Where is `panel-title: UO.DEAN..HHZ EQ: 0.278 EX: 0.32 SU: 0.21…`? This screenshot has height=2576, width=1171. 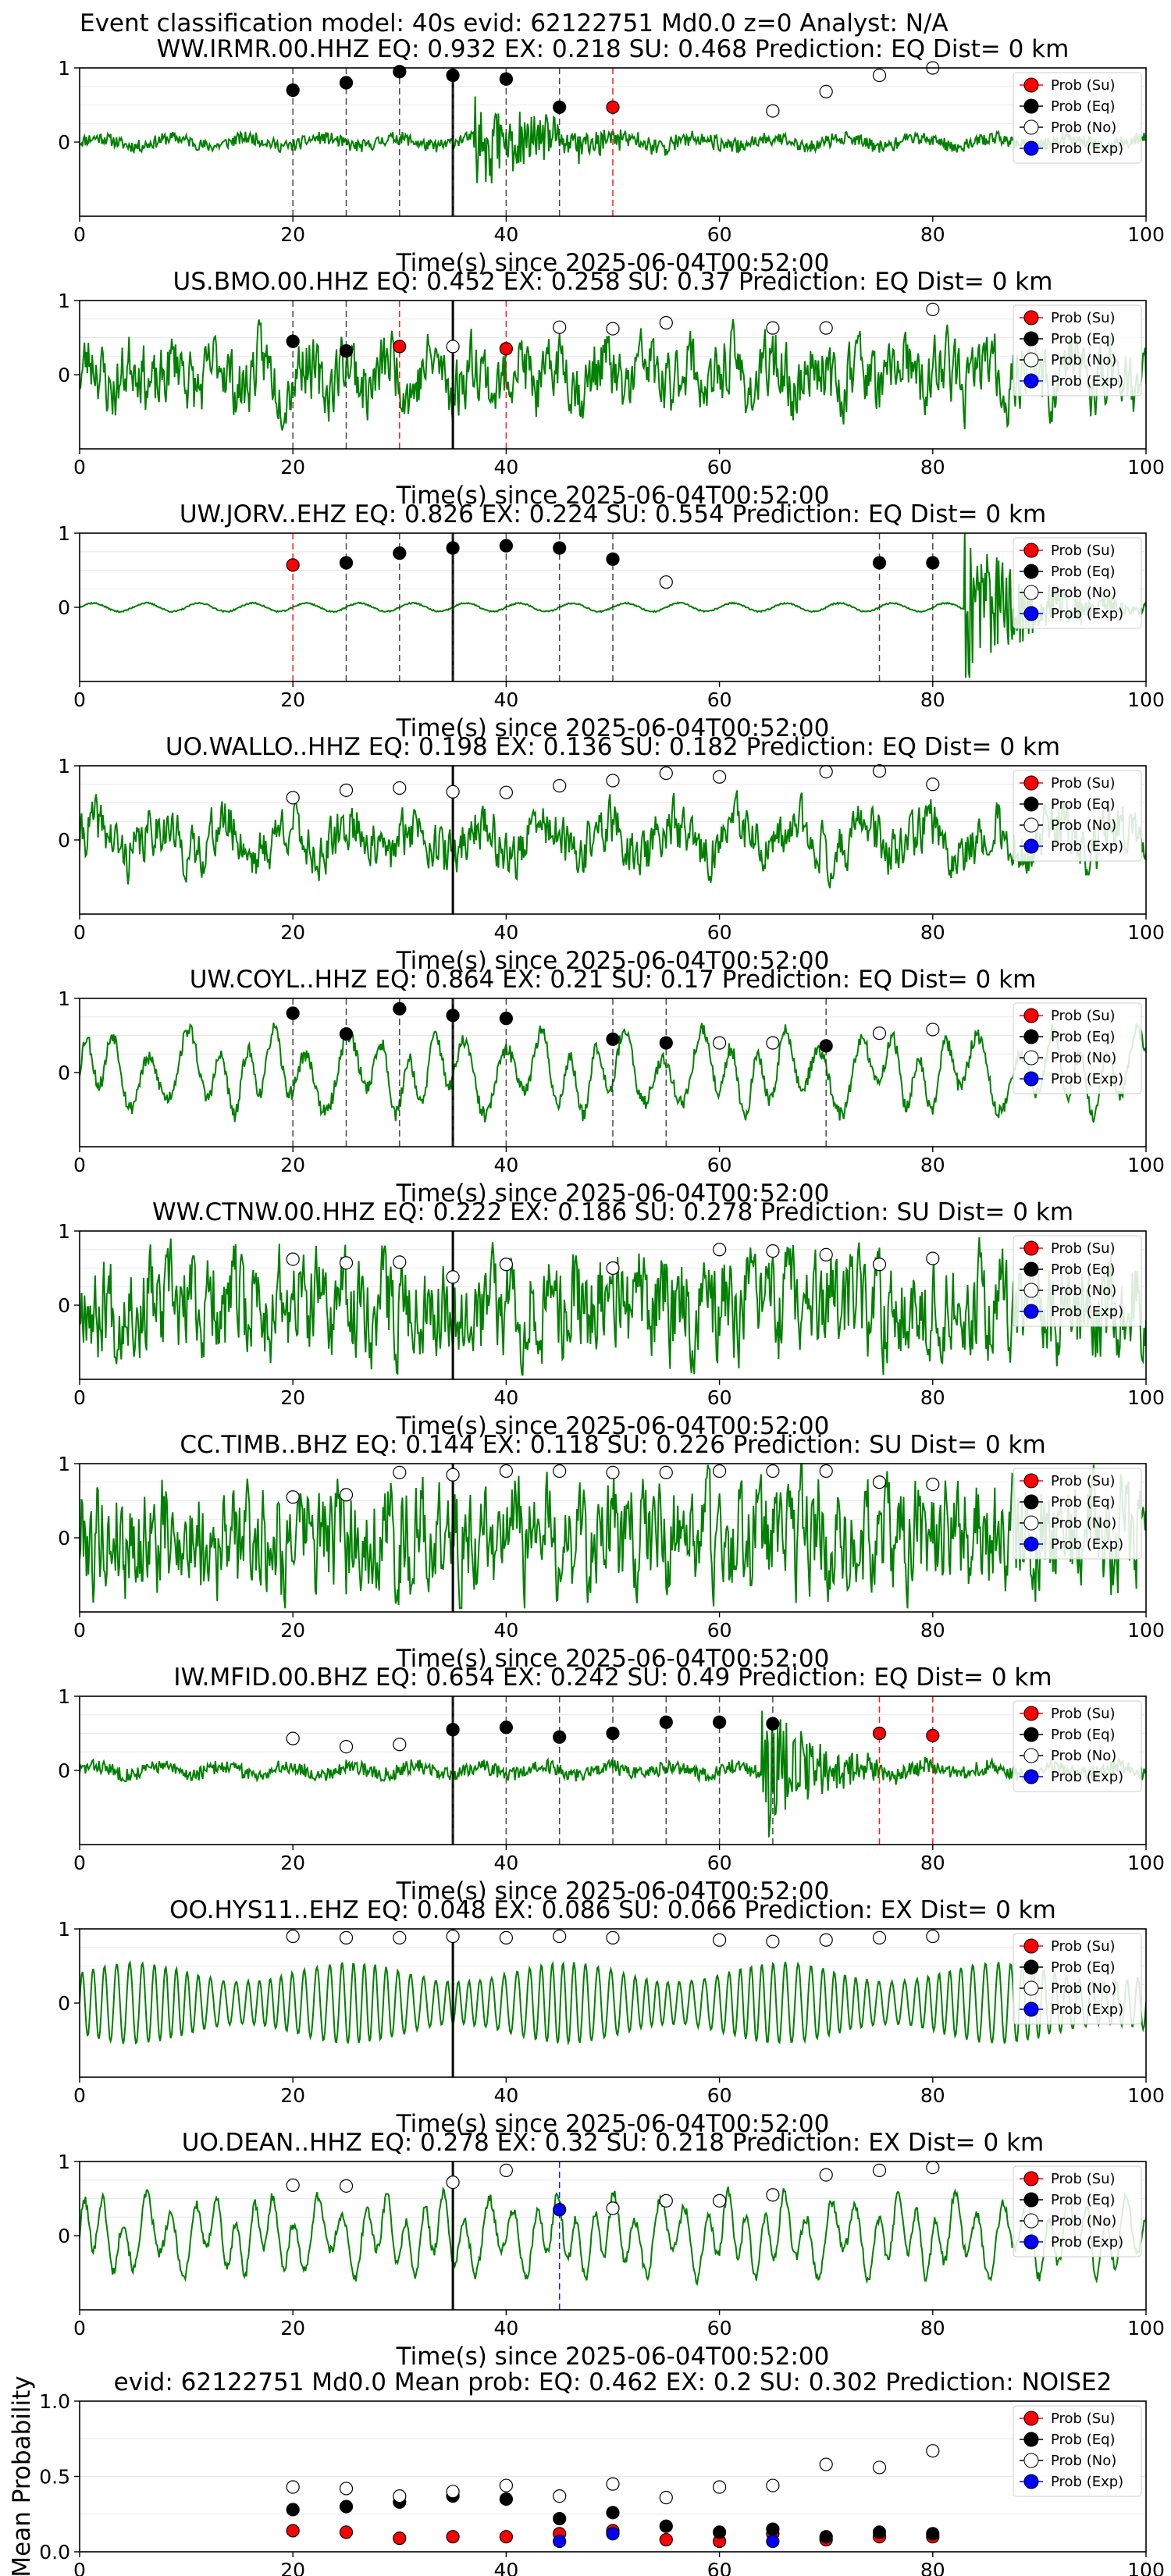 panel-title: UO.DEAN..HHZ EQ: 0.278 EX: 0.32 SU: 0.21… is located at coordinates (613, 2143).